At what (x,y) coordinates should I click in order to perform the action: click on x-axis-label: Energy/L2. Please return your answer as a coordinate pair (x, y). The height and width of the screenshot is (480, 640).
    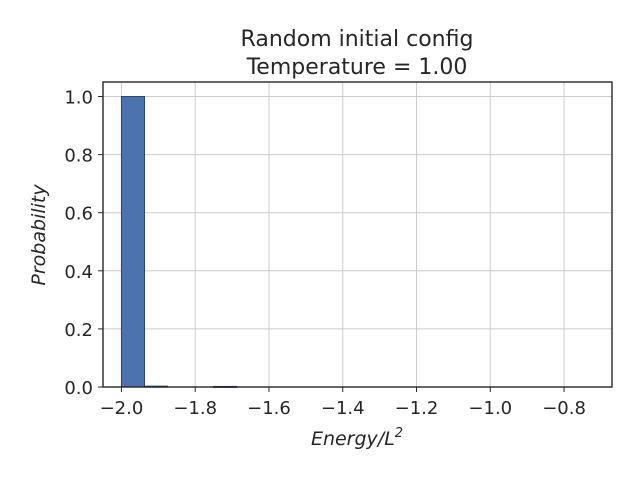
    Looking at the image, I should click on (357, 438).